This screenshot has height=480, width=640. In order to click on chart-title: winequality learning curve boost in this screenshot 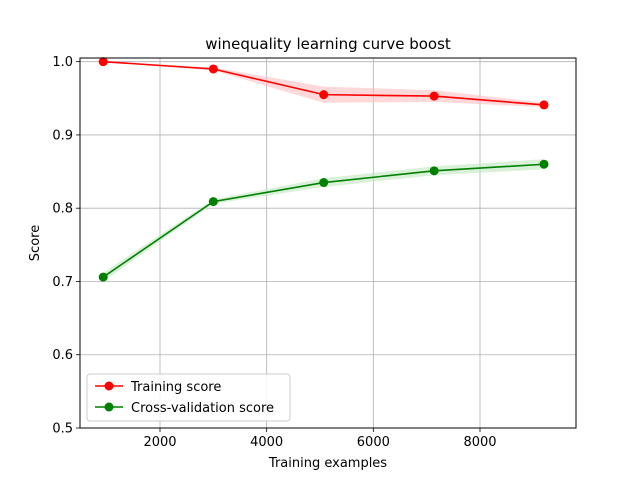, I will do `click(328, 44)`.